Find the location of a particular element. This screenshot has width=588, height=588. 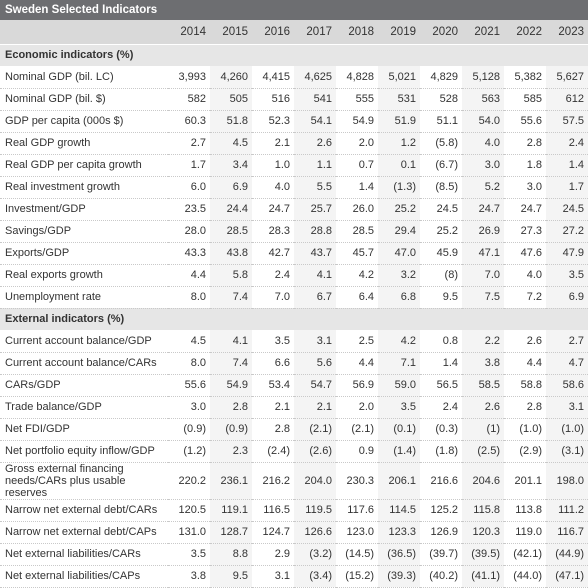

value-cell: 236.1 is located at coordinates (231, 481).